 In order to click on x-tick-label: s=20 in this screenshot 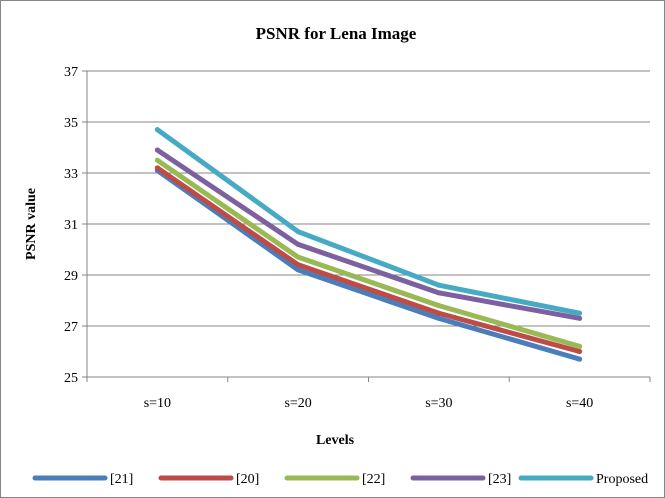, I will do `click(297, 403)`.